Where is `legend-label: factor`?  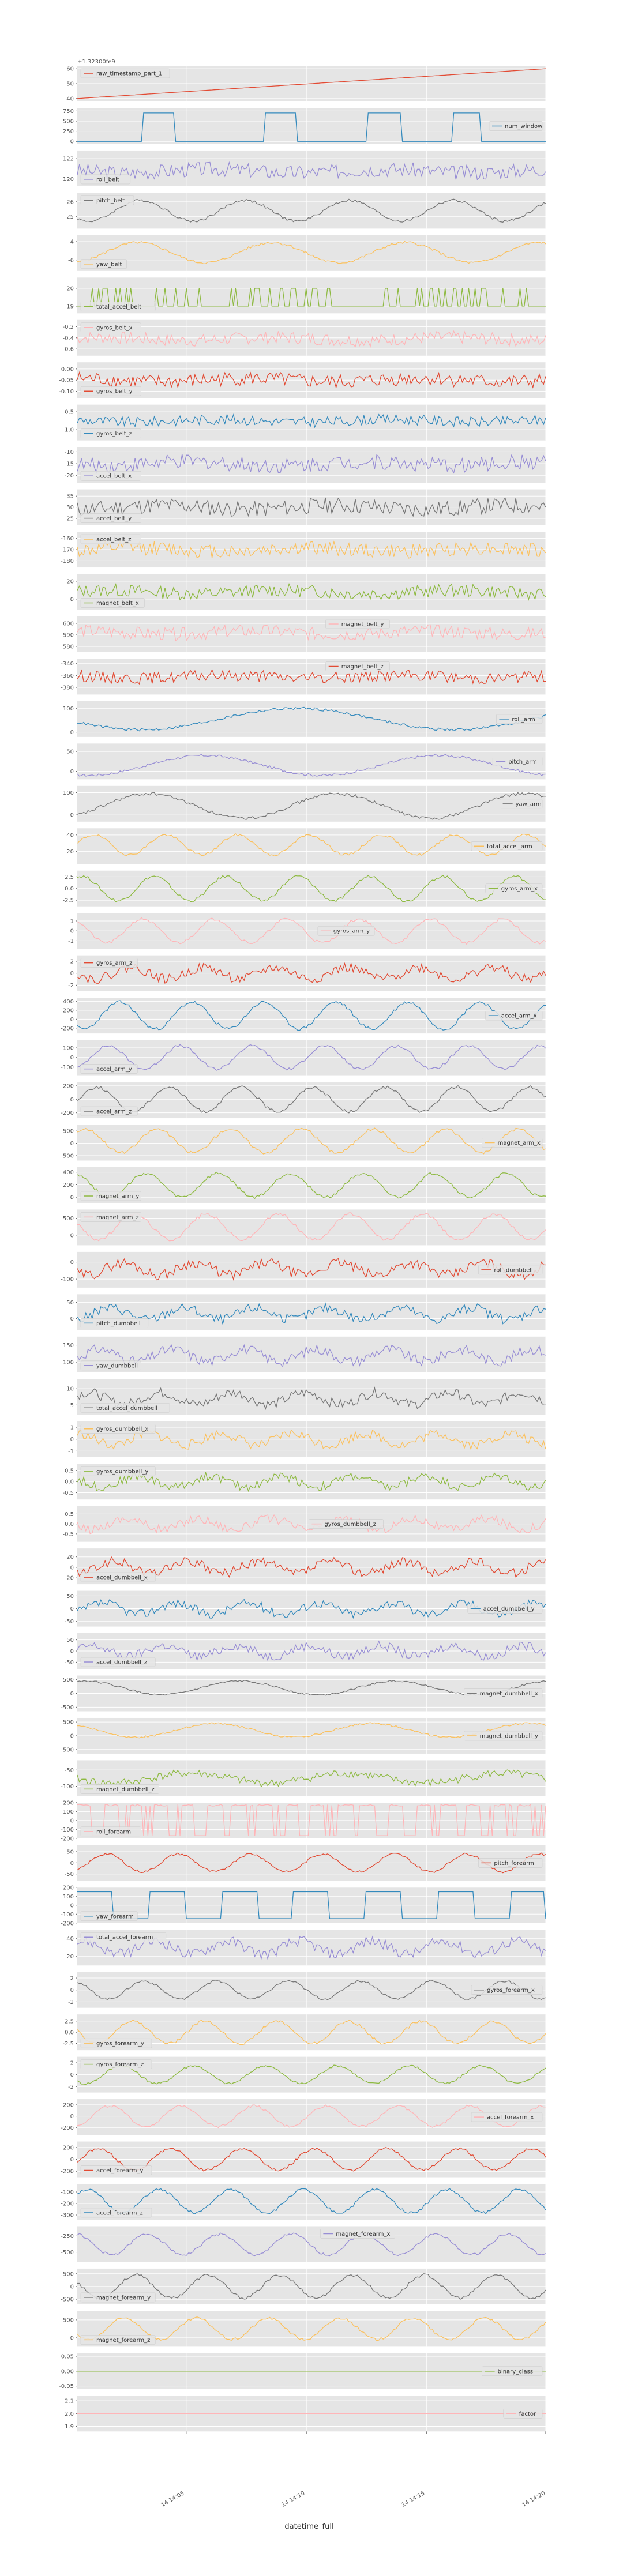
legend-label: factor is located at coordinates (527, 2414).